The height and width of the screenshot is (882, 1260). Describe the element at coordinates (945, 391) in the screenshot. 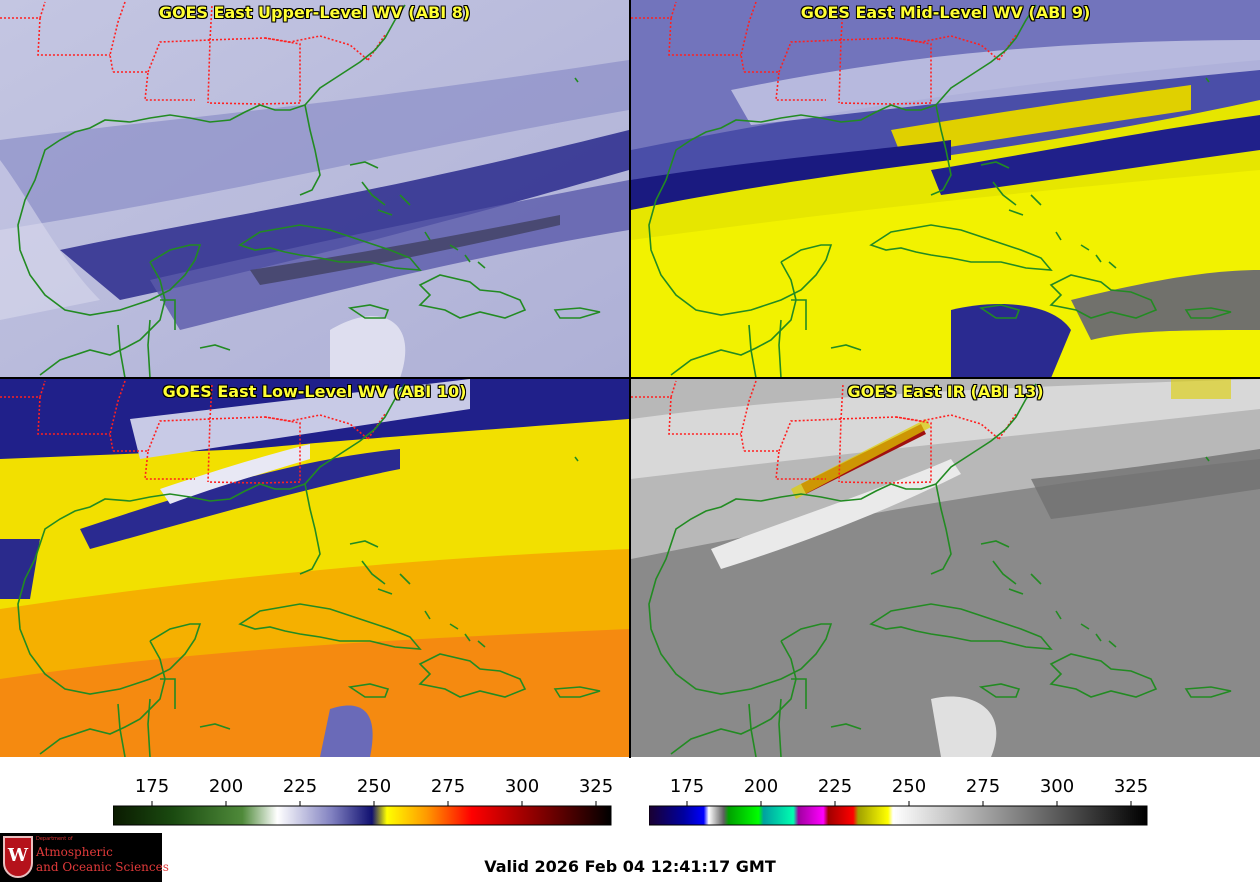

I see `panel-title-ir: GOES East IR (ABI 13)` at that location.